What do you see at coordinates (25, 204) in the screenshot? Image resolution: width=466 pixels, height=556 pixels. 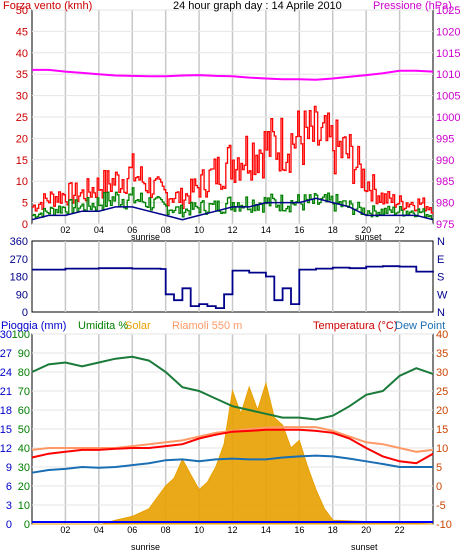 I see `wind-tick-label: 5` at bounding box center [25, 204].